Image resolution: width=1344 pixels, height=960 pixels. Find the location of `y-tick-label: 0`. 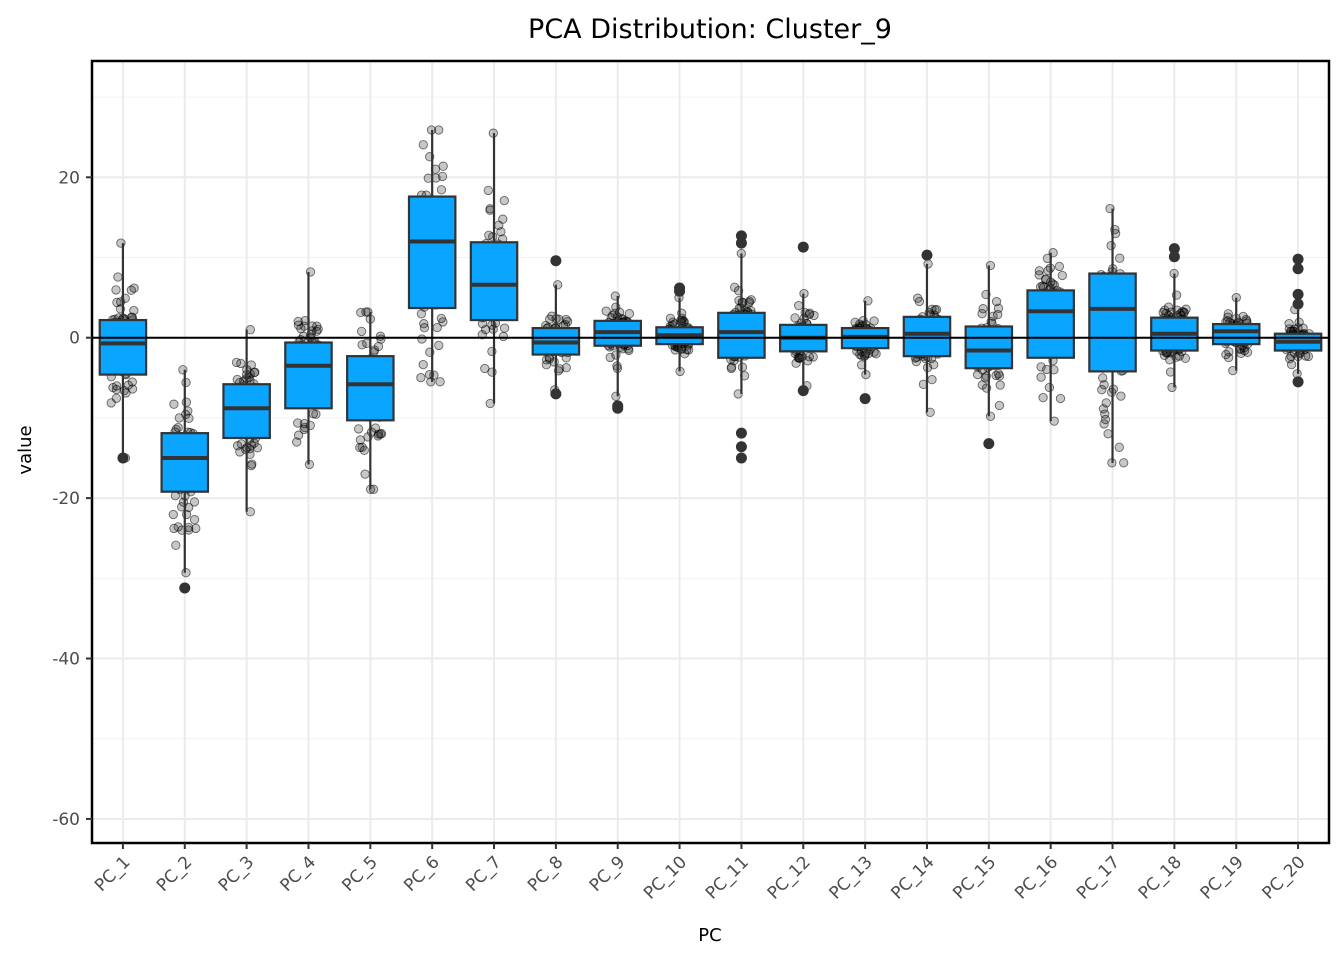

y-tick-label: 0 is located at coordinates (74, 339).